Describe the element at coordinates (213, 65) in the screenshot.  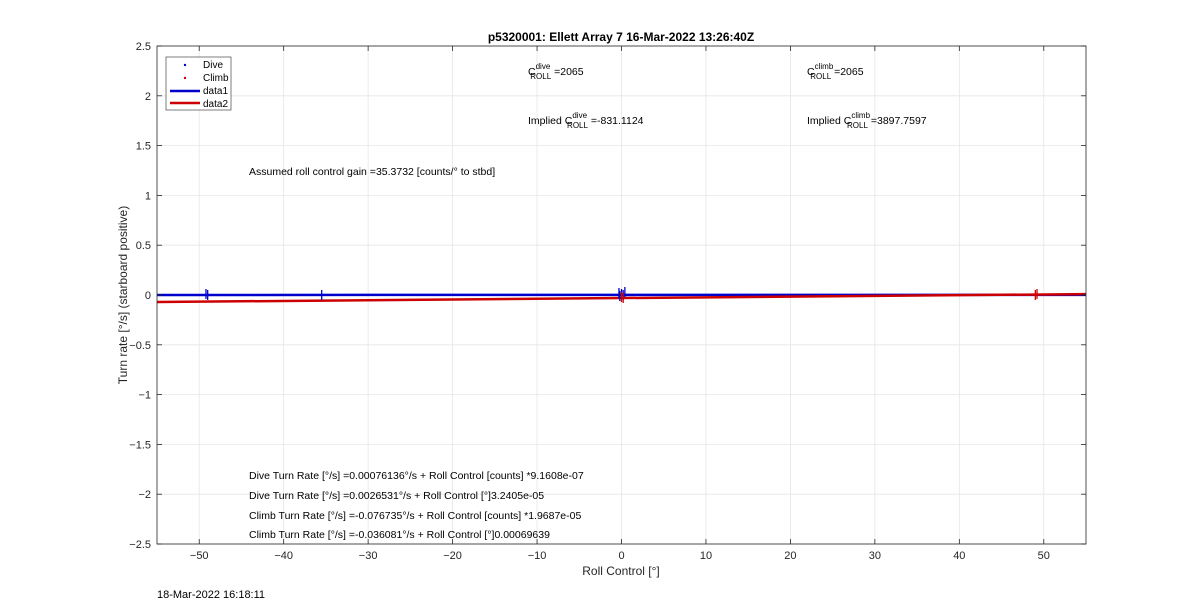
I see `legend-label-dive: Dive` at that location.